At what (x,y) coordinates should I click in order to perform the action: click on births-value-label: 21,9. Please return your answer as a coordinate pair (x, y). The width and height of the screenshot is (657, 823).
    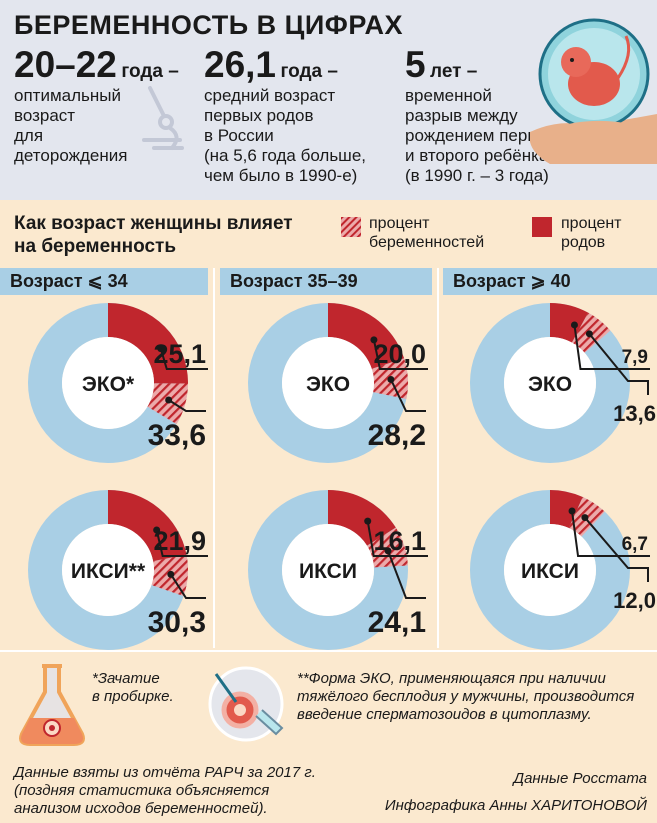
    Looking at the image, I should click on (179, 541).